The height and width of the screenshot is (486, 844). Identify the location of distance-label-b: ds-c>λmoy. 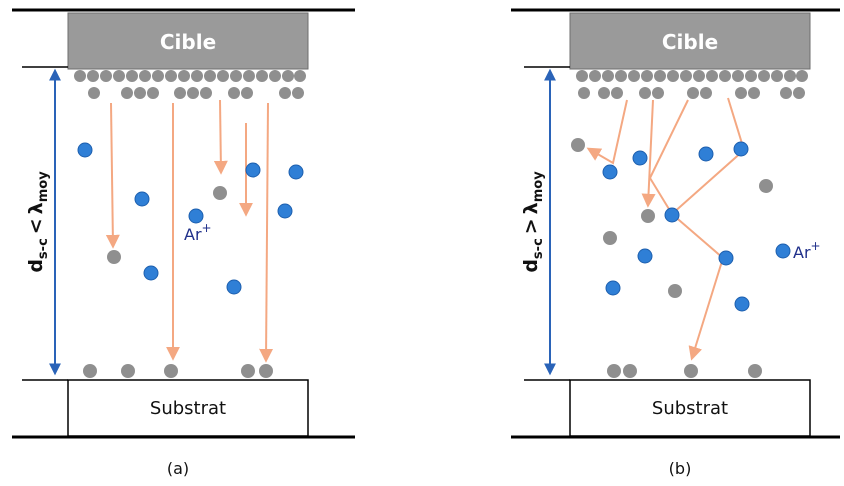
(533, 222).